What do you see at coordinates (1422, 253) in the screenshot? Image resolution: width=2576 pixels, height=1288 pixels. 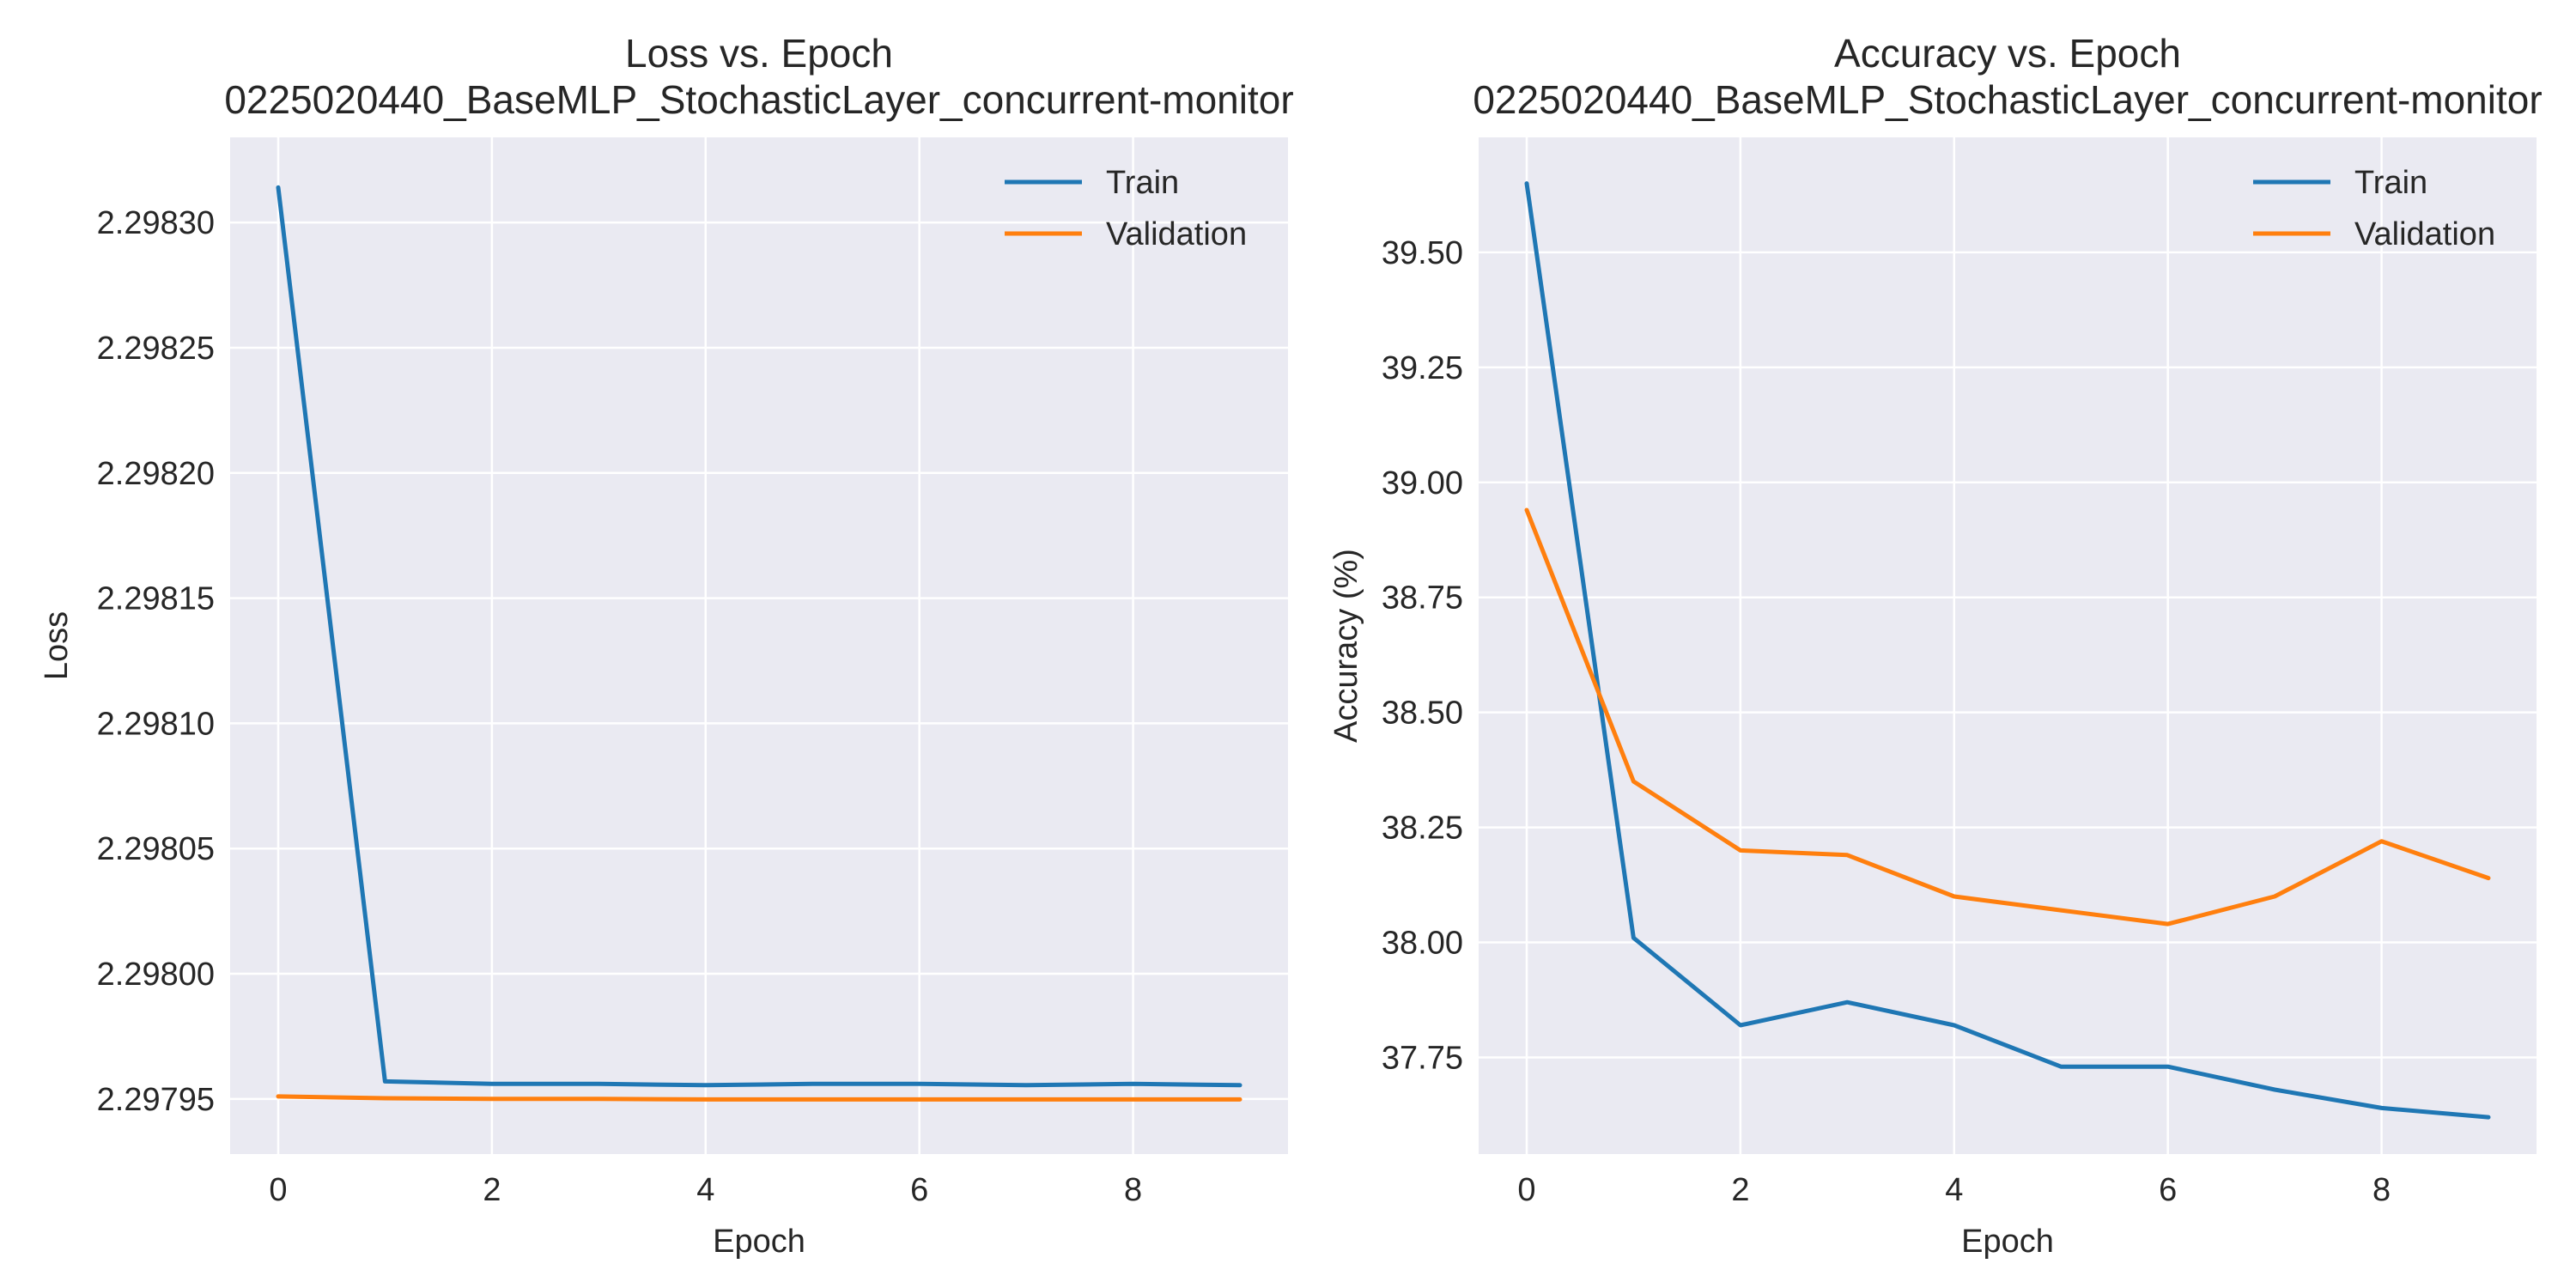 I see `y-tick-label: 39.50` at bounding box center [1422, 253].